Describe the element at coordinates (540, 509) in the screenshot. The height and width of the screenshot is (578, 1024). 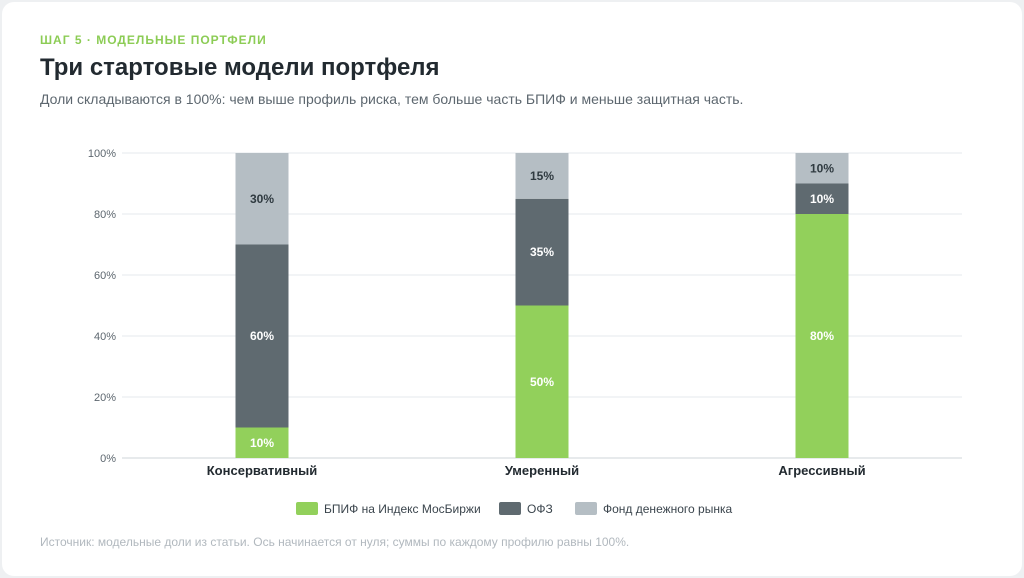
I see `legend-label: ОФЗ` at that location.